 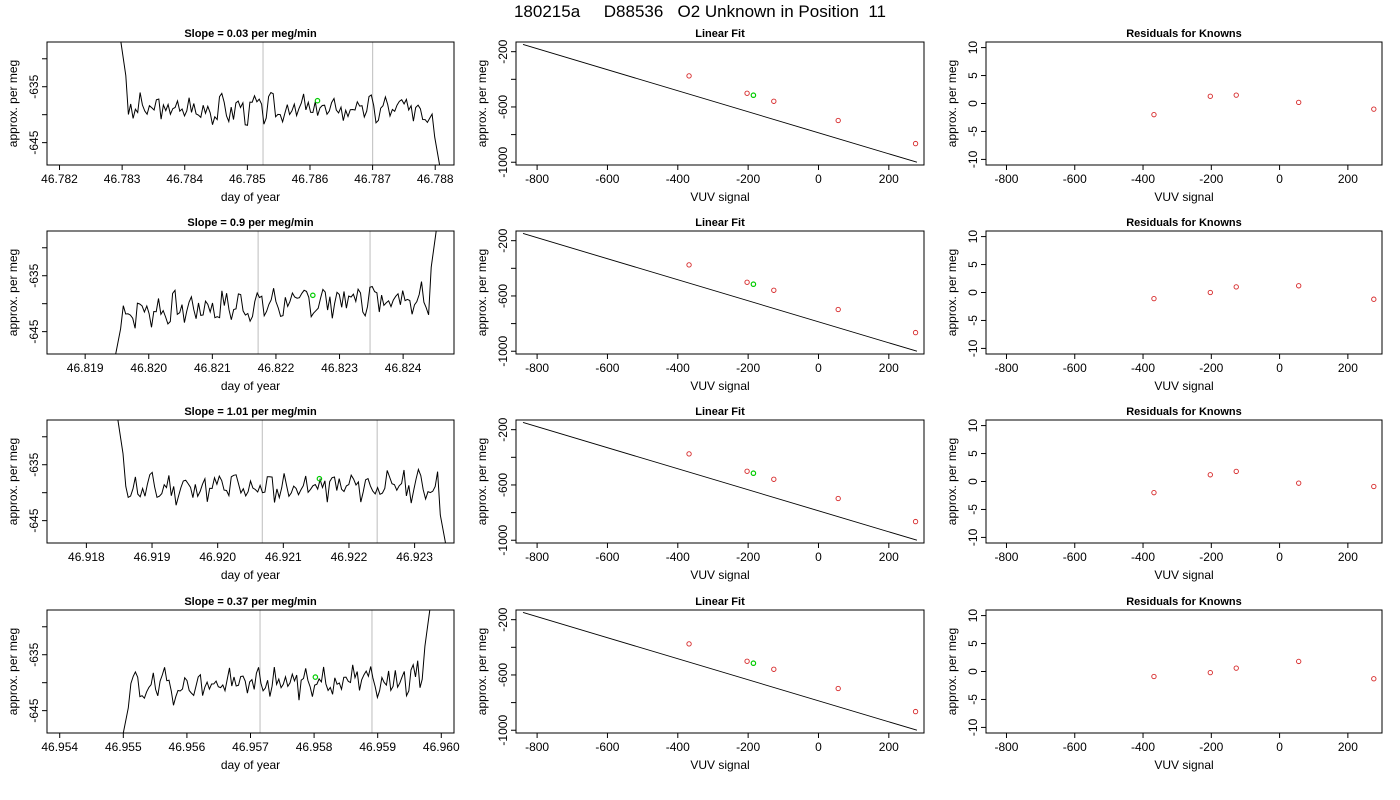 I want to click on x-tick-label: 46.785, so click(x=247, y=179).